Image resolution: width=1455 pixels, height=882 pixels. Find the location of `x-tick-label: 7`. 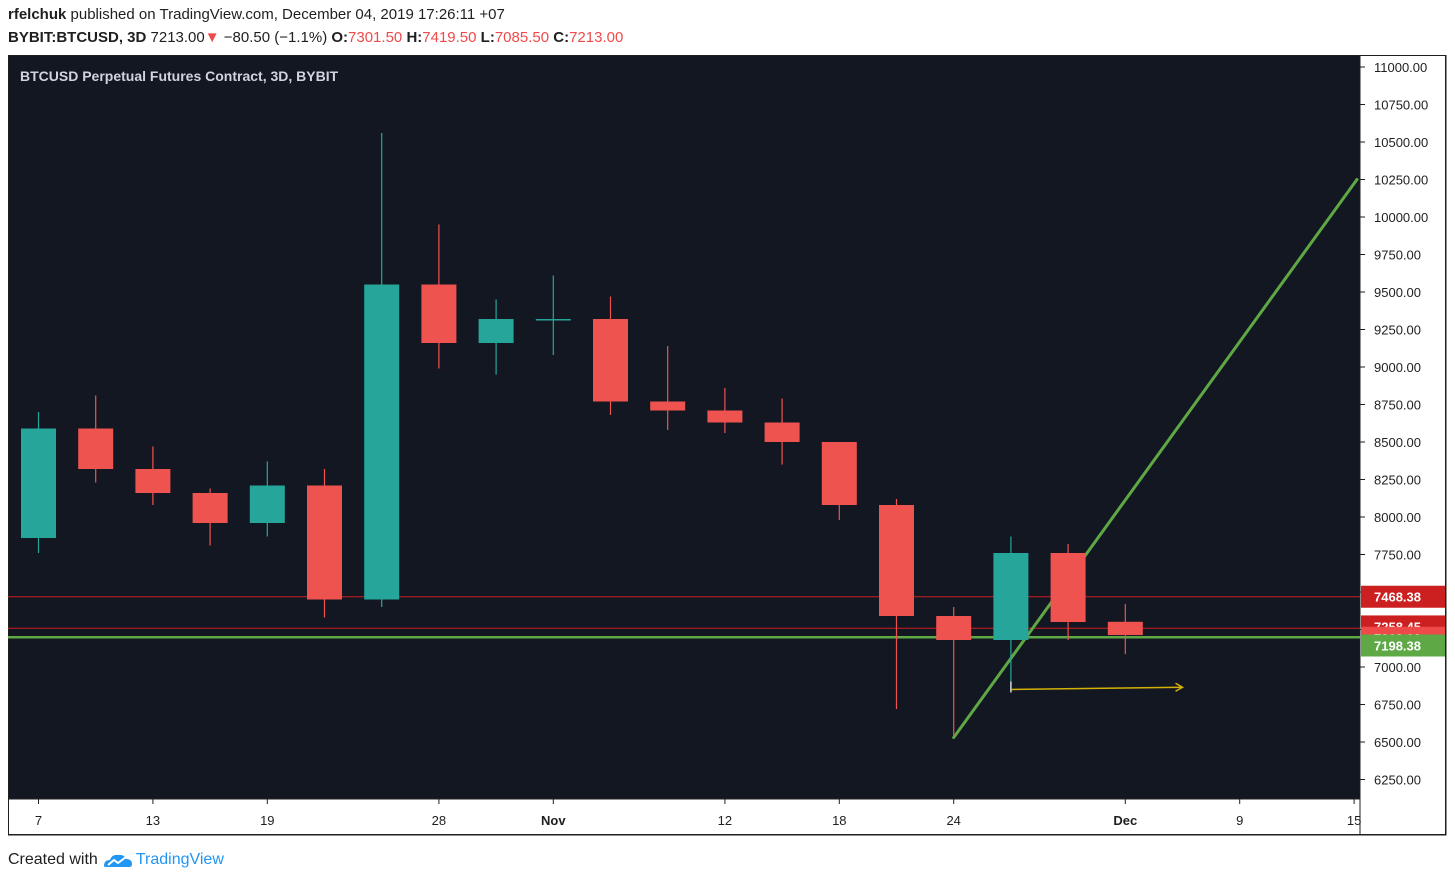

x-tick-label: 7 is located at coordinates (38, 820).